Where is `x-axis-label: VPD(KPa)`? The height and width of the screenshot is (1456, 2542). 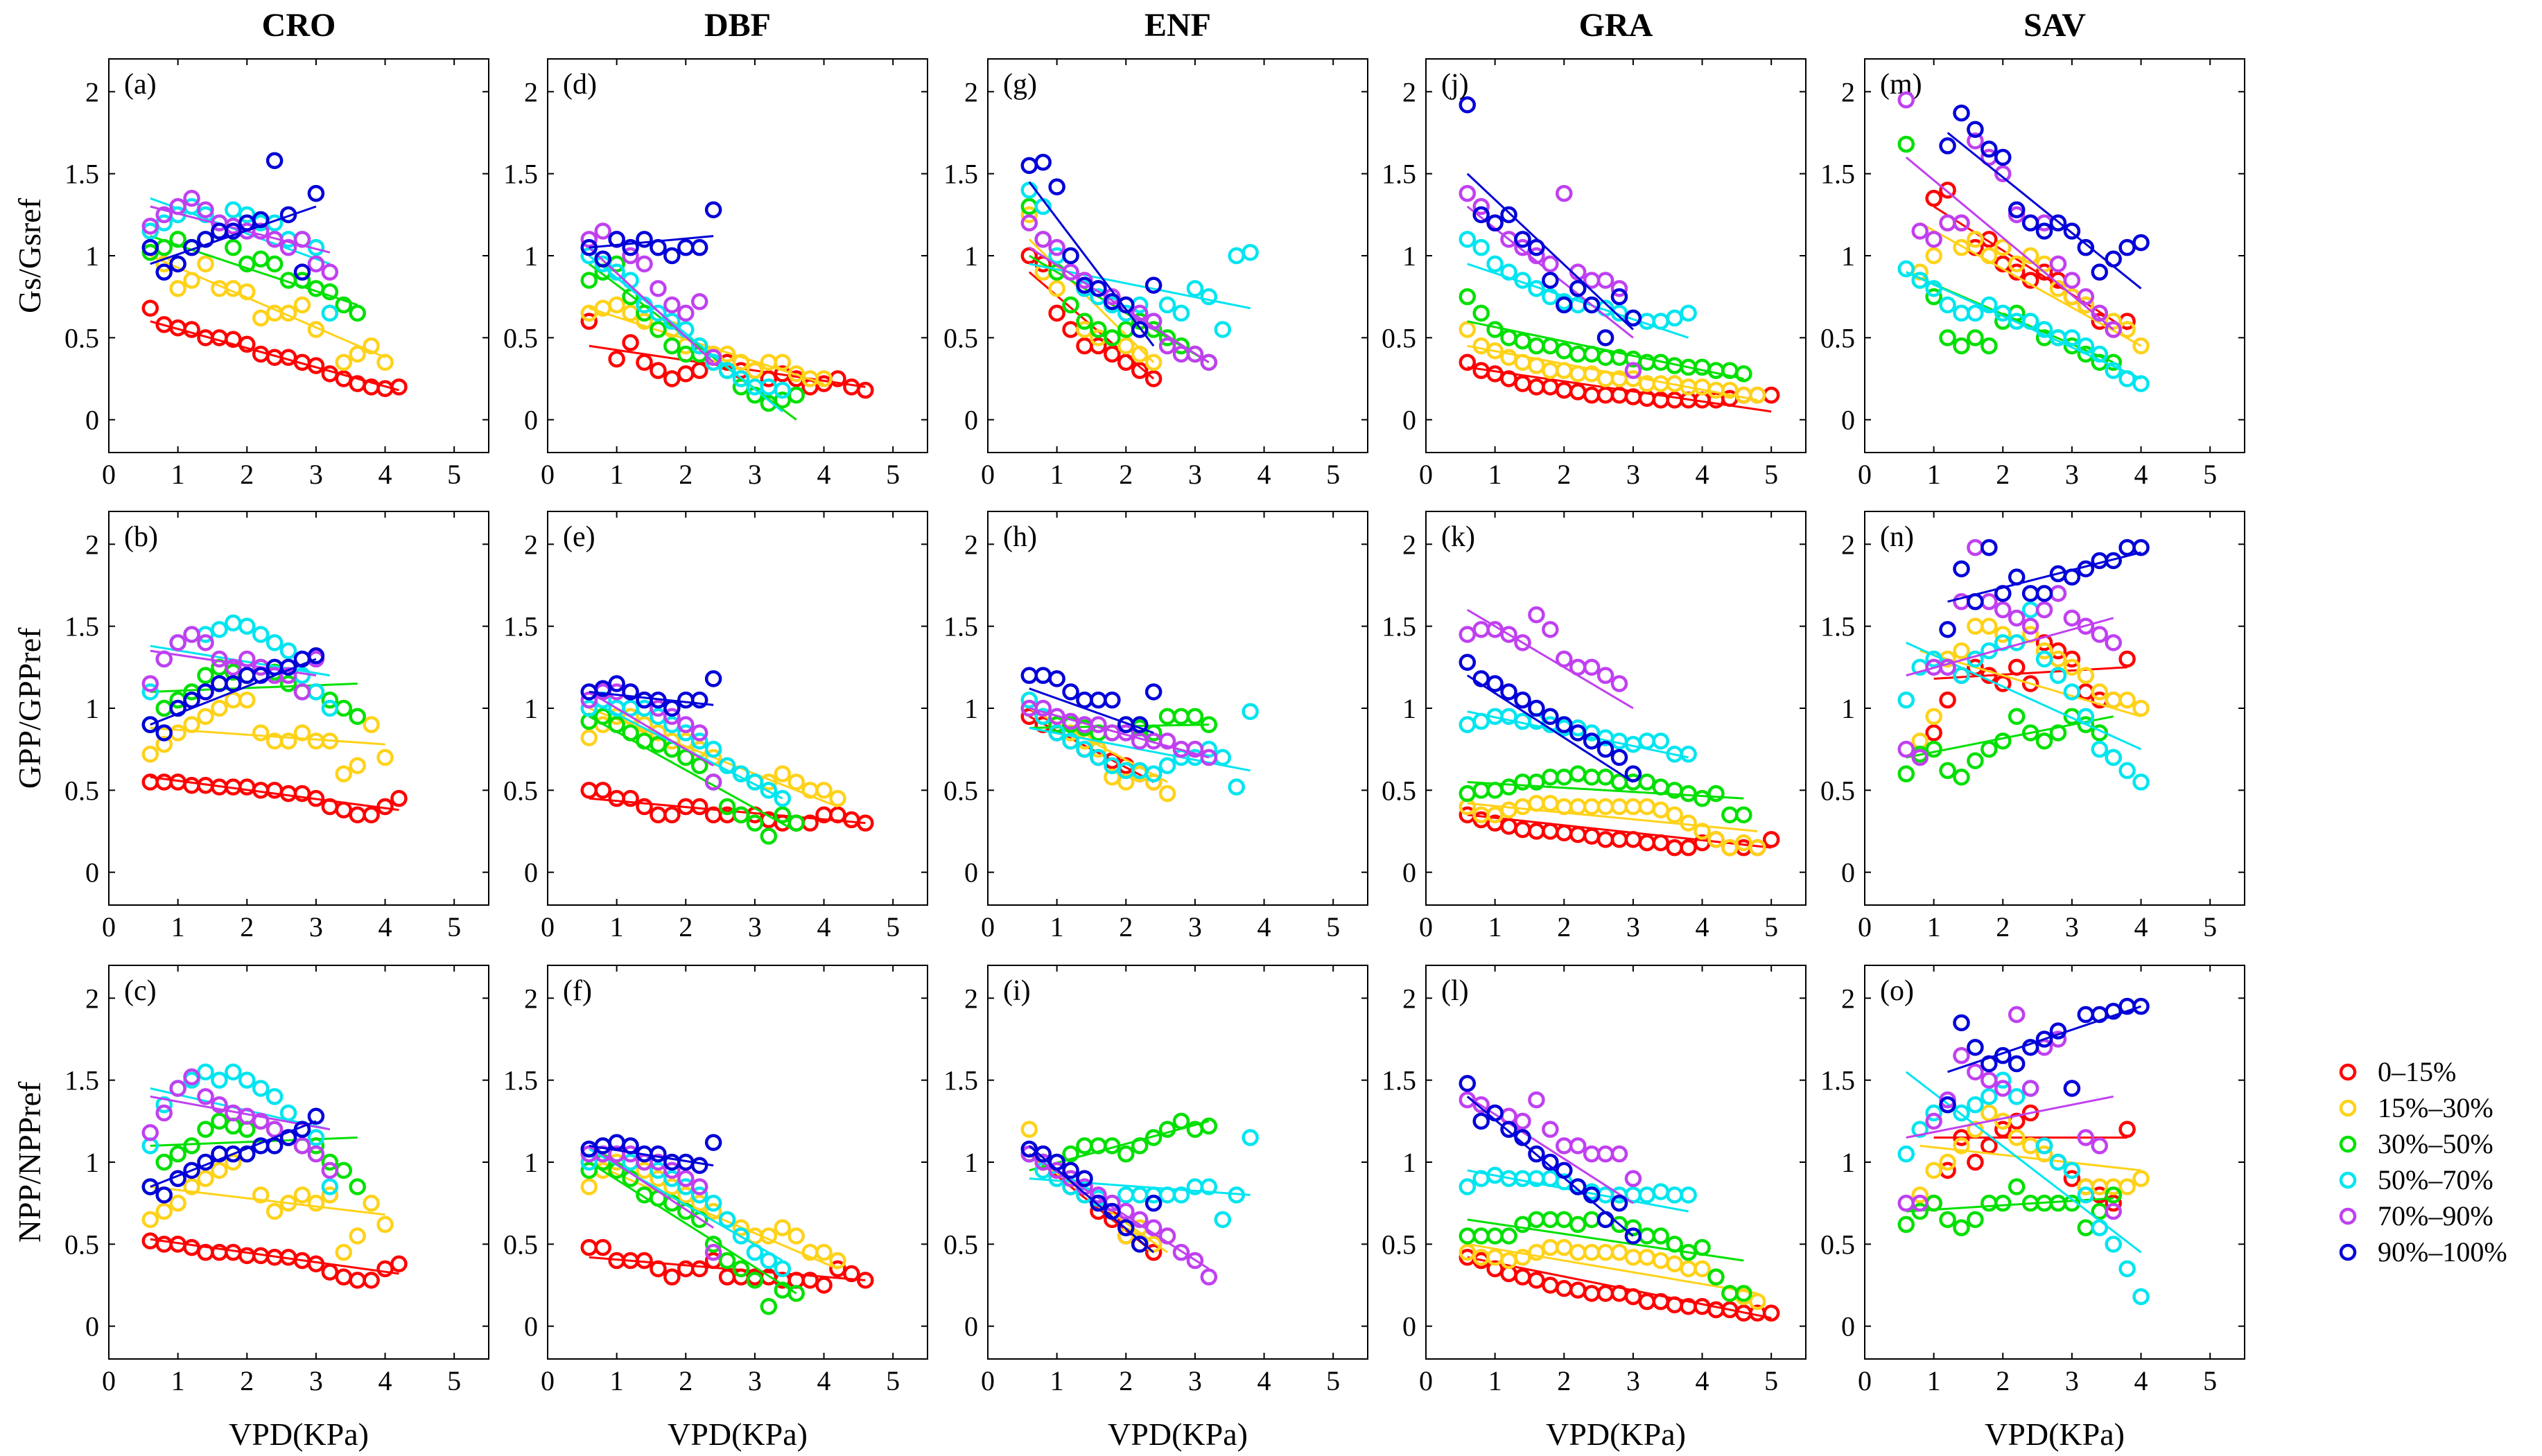
x-axis-label: VPD(KPa) is located at coordinates (738, 1434).